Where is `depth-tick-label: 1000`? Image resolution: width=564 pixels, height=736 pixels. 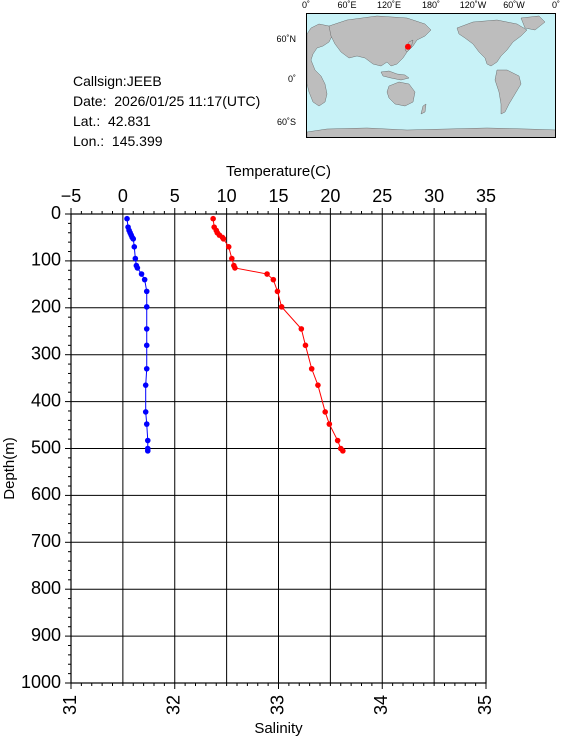 depth-tick-label: 1000 is located at coordinates (41, 682).